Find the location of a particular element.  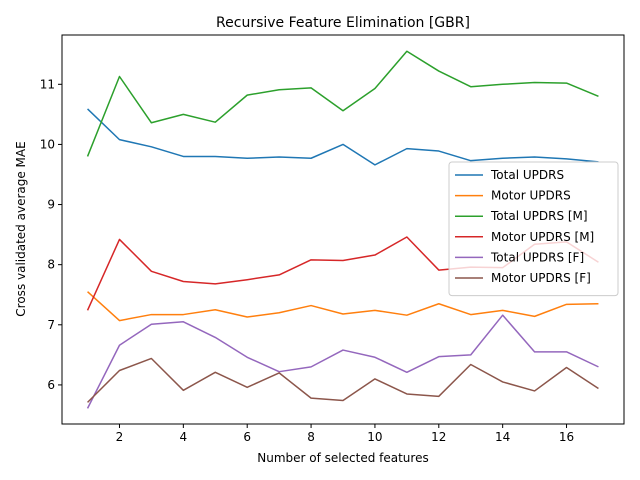

series-line-total-updrs is located at coordinates (343, 137).